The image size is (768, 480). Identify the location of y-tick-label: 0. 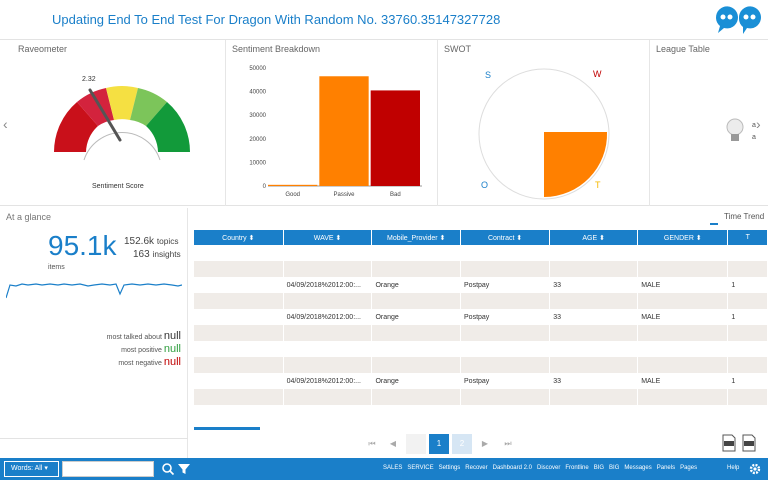
(265, 187).